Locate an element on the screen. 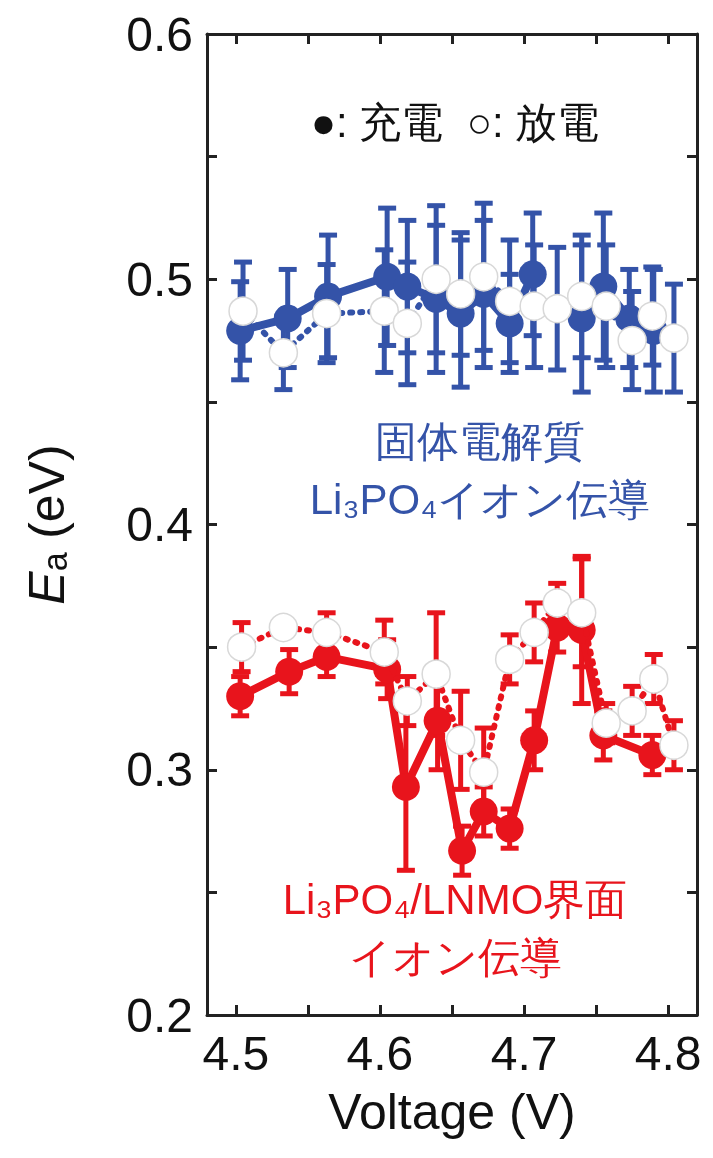 The image size is (713, 1158). x-axis-title: Voltage (V) is located at coordinates (452, 1112).